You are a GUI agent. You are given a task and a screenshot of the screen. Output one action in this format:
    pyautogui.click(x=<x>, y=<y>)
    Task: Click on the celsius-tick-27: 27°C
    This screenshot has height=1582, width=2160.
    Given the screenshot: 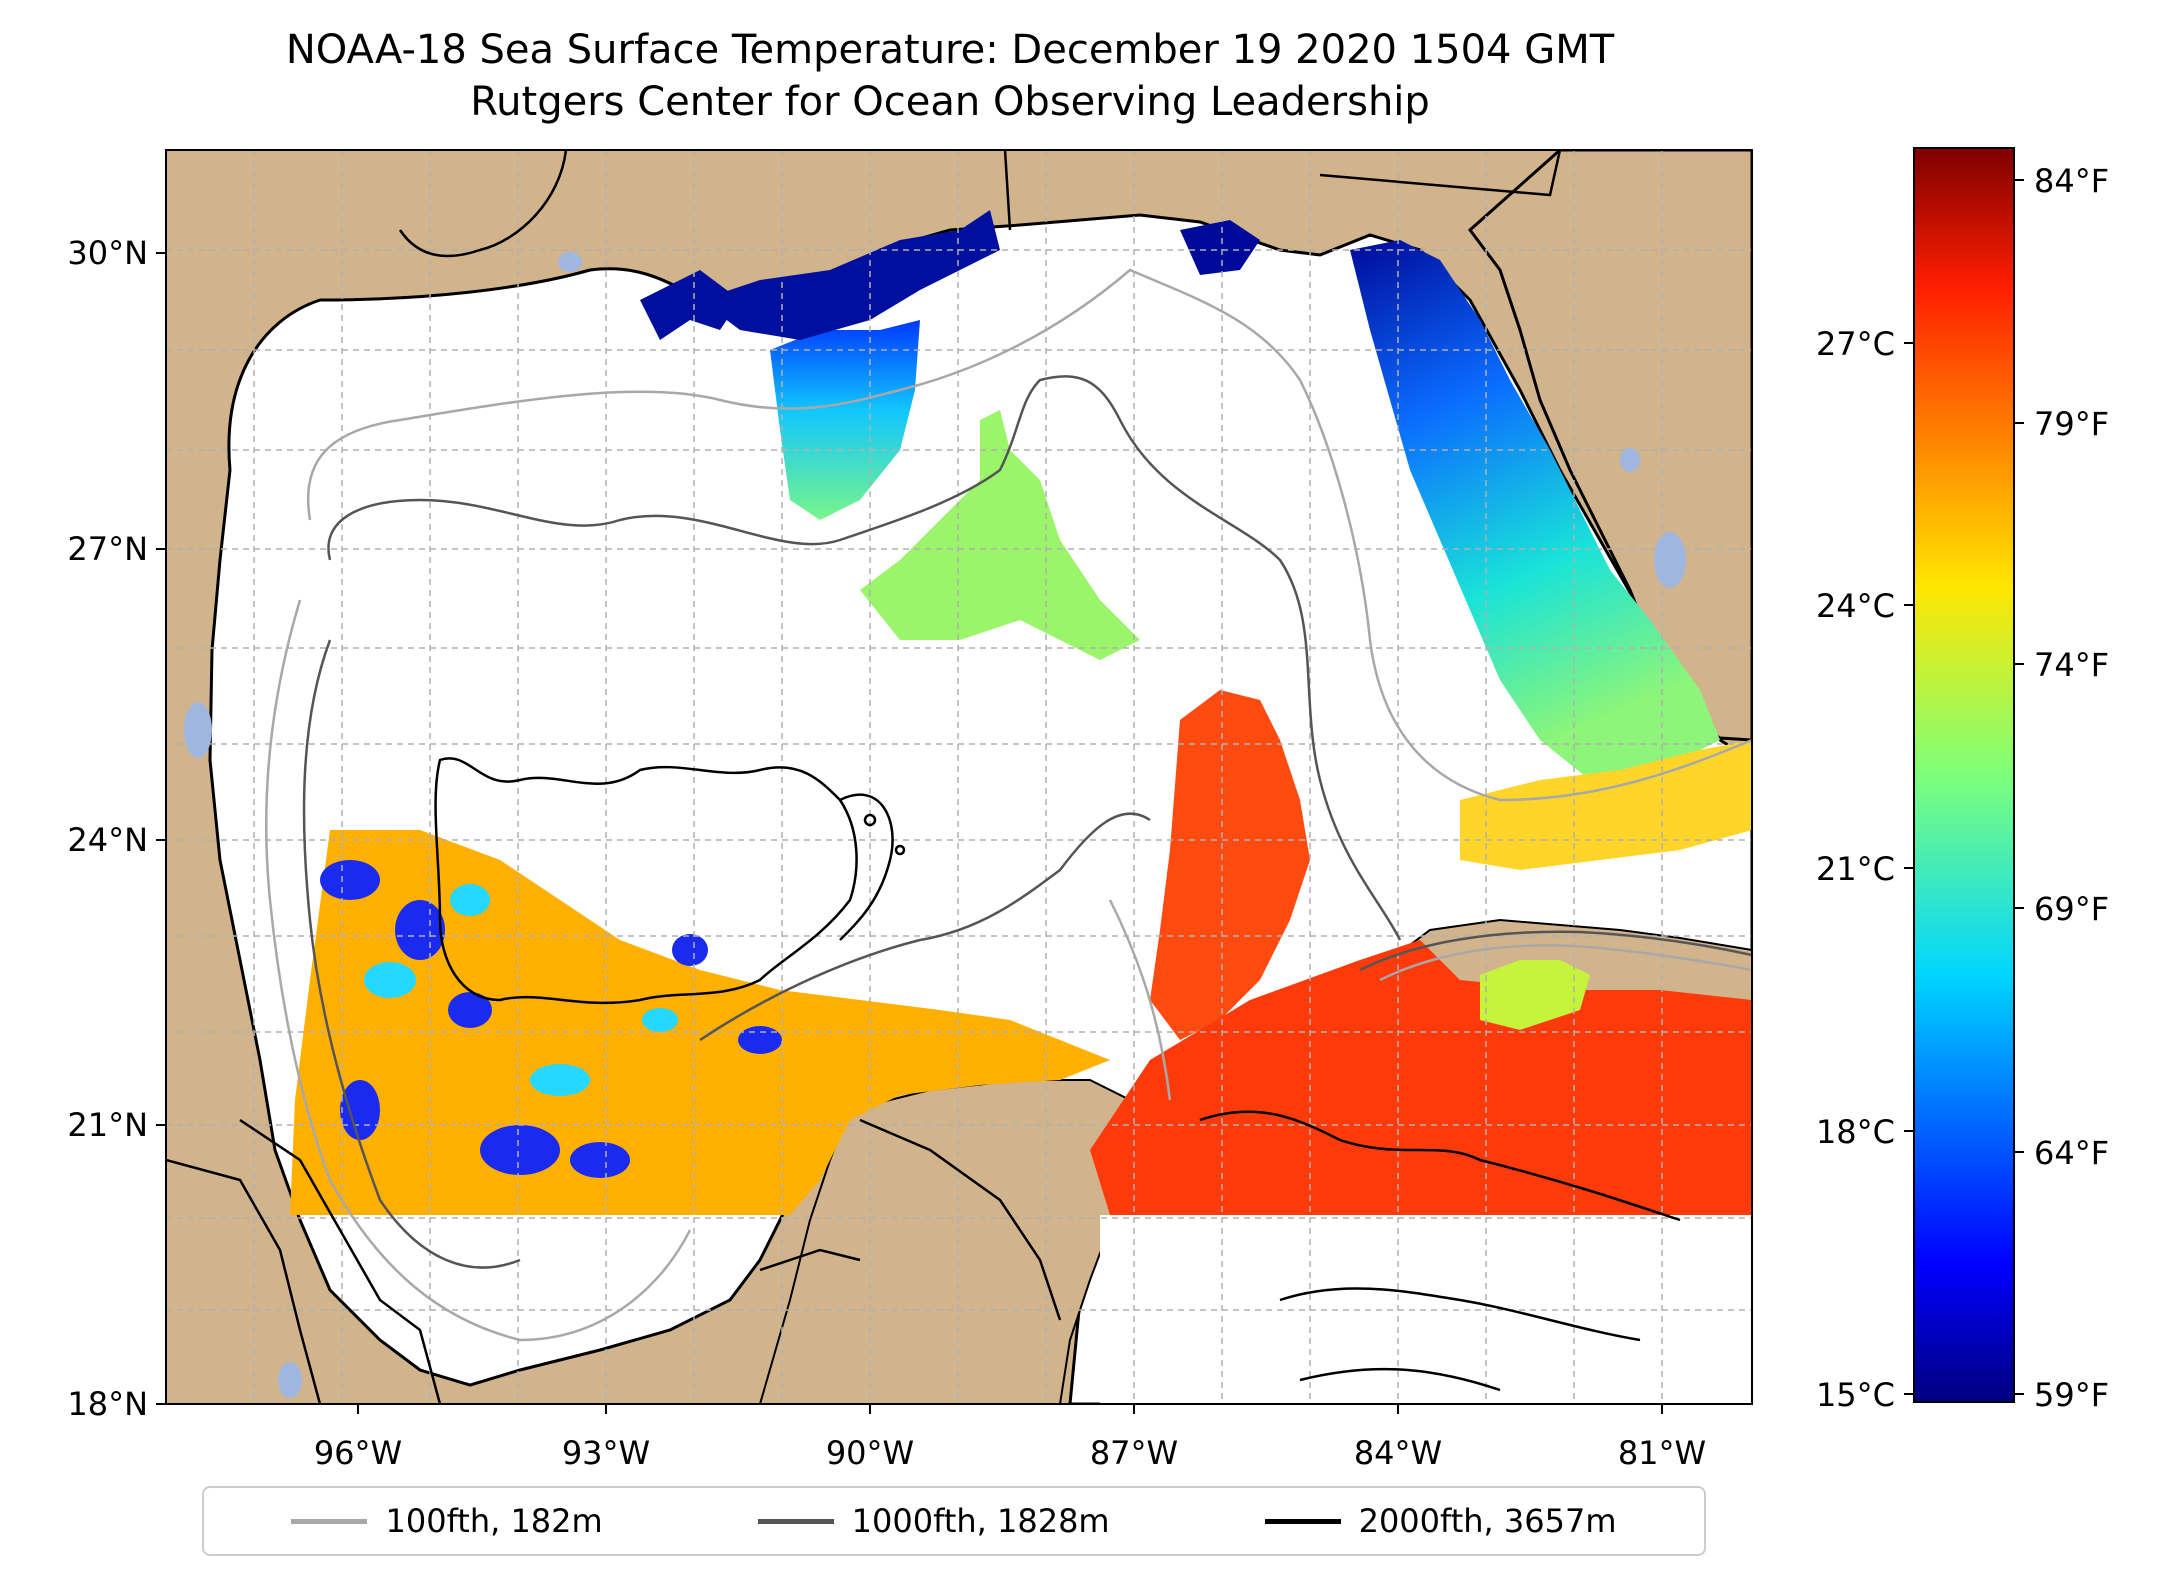 What is the action you would take?
    pyautogui.click(x=1855, y=344)
    